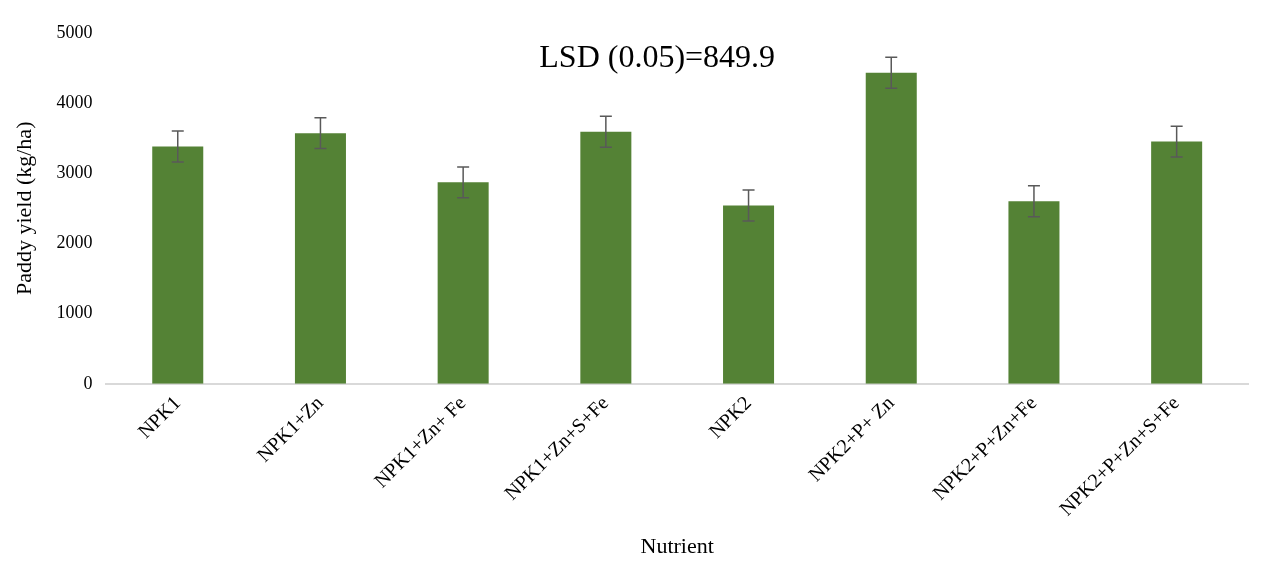 The width and height of the screenshot is (1277, 572). Describe the element at coordinates (74, 31) in the screenshot. I see `y-tick-label: 5000` at that location.